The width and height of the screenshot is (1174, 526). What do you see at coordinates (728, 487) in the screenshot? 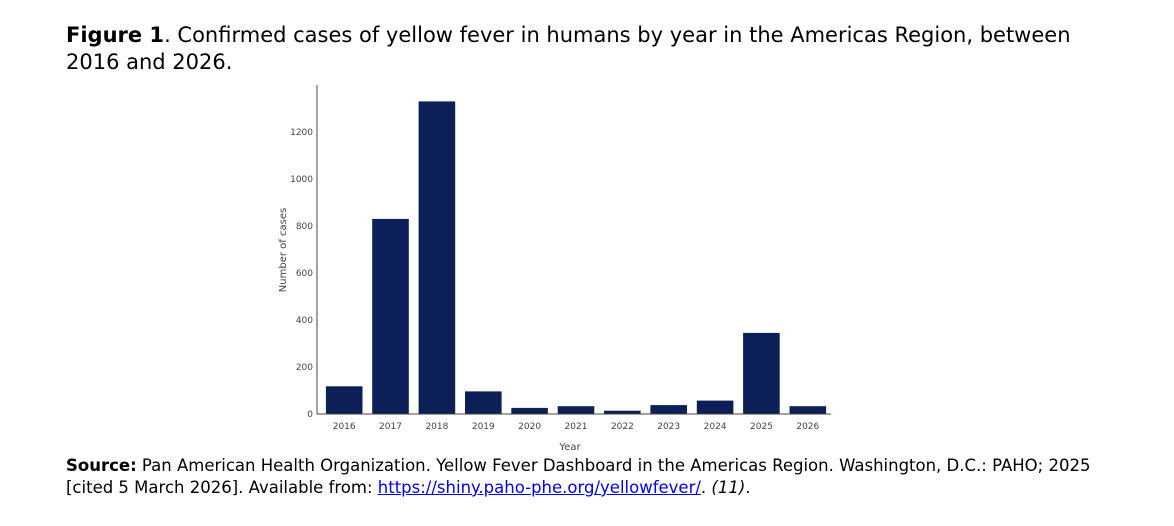
I see `source-ref: (11)` at bounding box center [728, 487].